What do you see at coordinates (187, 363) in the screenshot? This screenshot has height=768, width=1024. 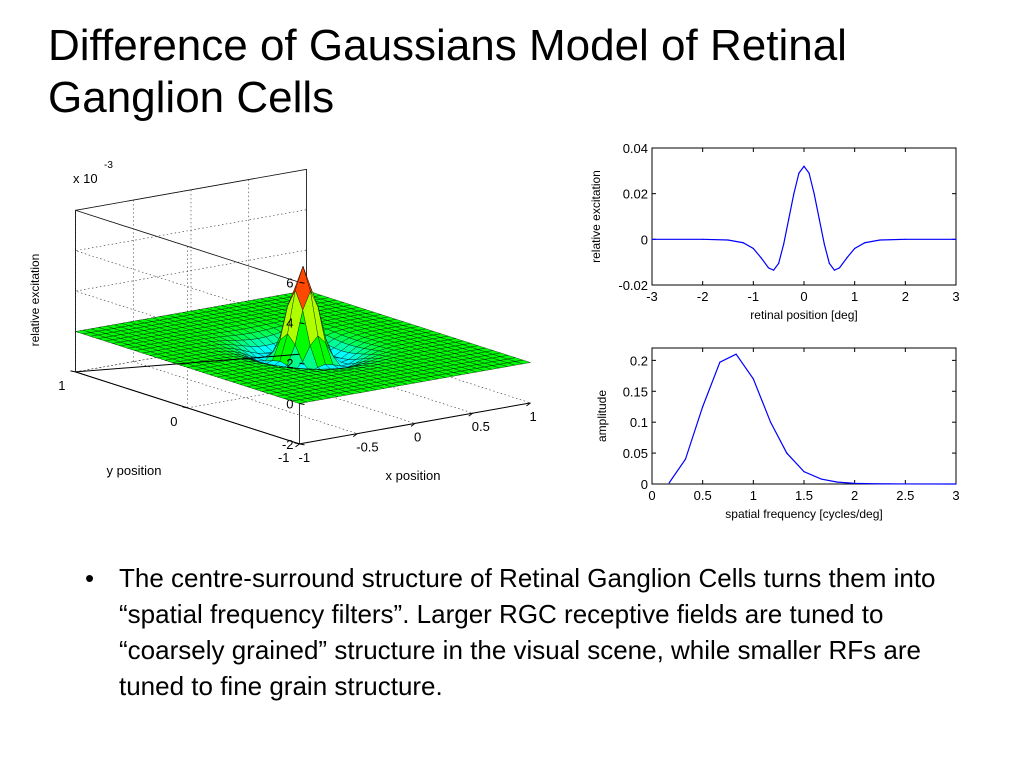 I see `z-axis-line` at bounding box center [187, 363].